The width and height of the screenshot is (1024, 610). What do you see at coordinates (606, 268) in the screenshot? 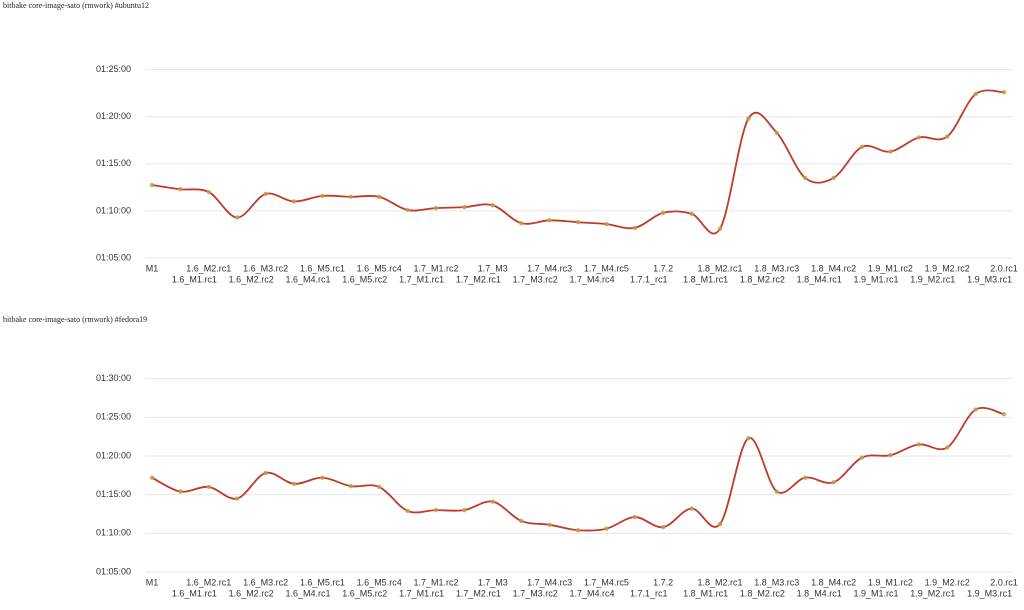
I see `x-tick-label: 1.7_M4.rc5` at bounding box center [606, 268].